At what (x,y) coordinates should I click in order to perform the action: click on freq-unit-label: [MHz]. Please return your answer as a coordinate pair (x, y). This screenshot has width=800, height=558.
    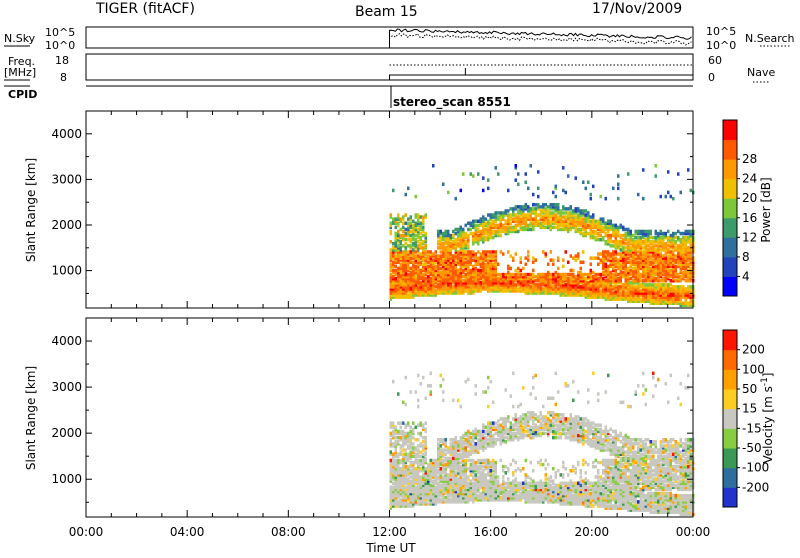
    Looking at the image, I should click on (20, 72).